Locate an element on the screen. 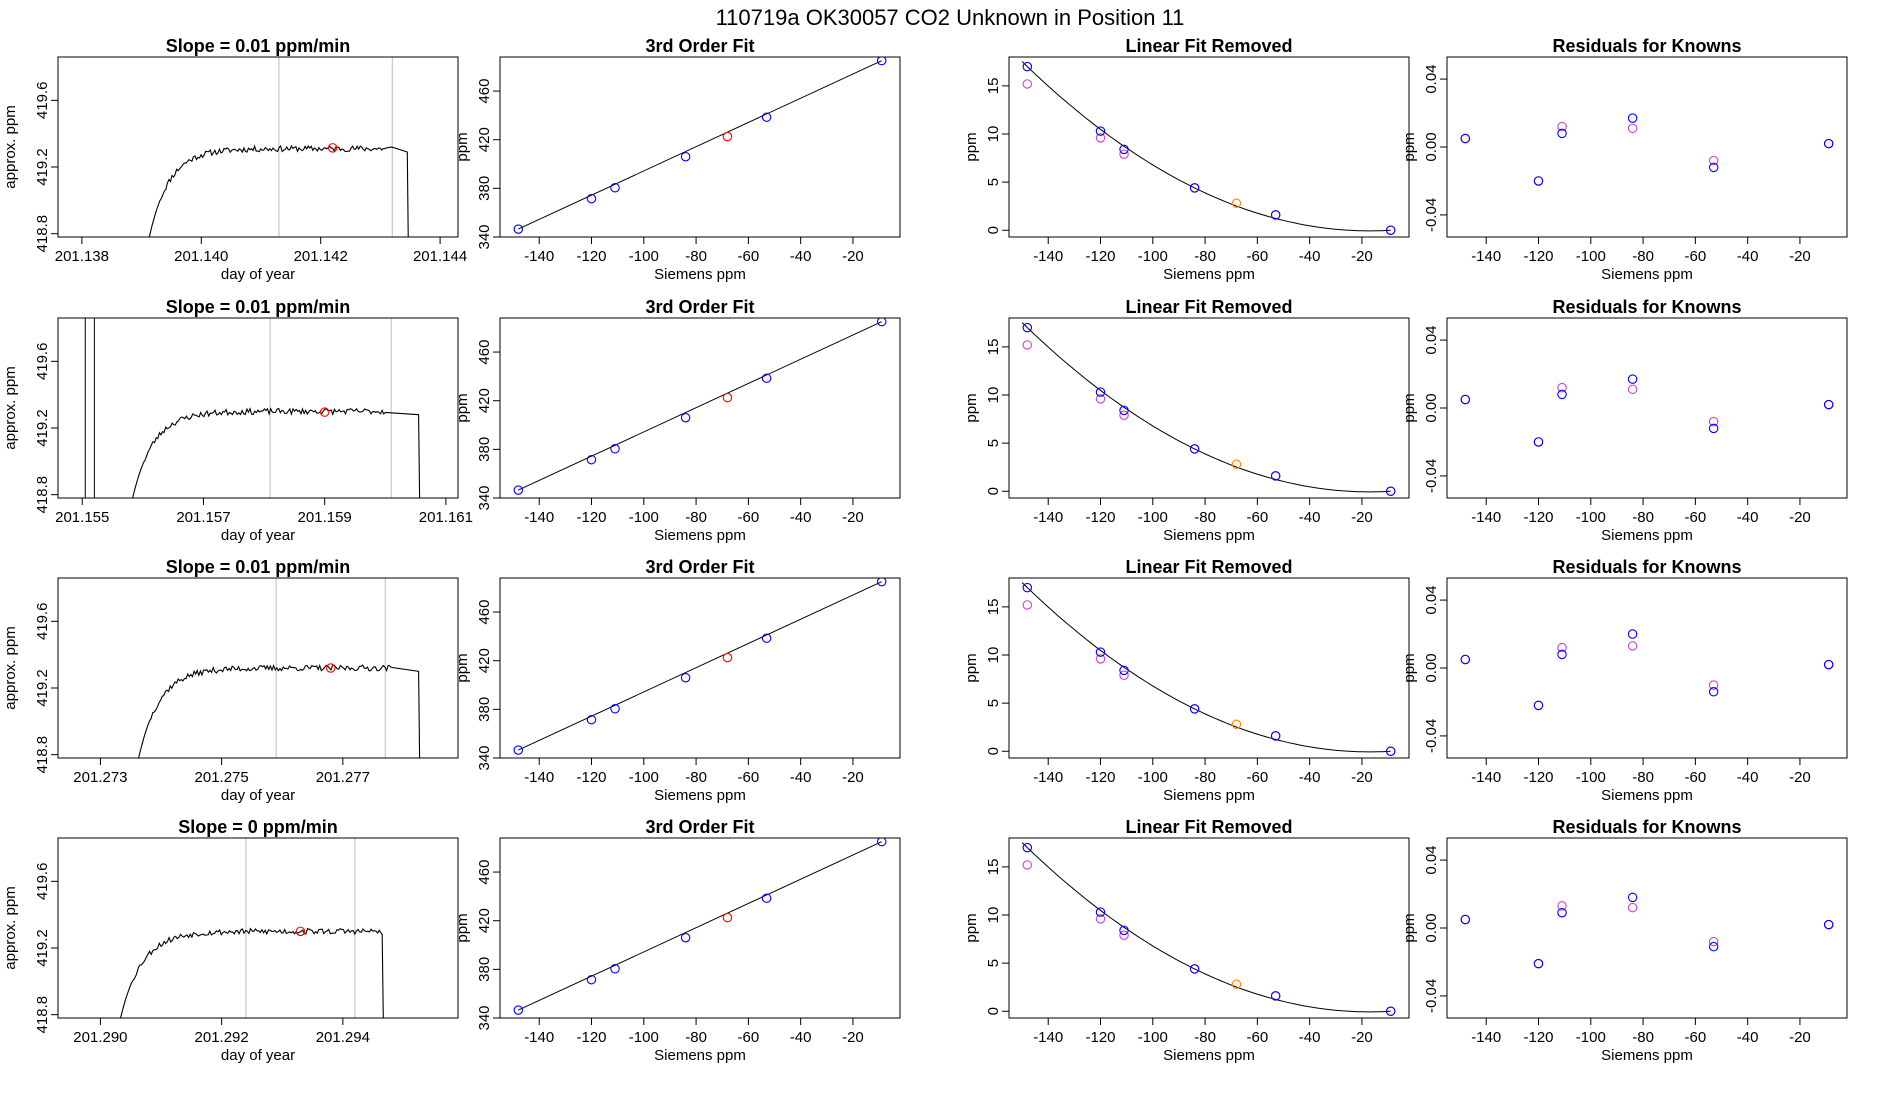 This screenshot has height=1100, width=1900. x-tick-label: 201.273 is located at coordinates (100, 777).